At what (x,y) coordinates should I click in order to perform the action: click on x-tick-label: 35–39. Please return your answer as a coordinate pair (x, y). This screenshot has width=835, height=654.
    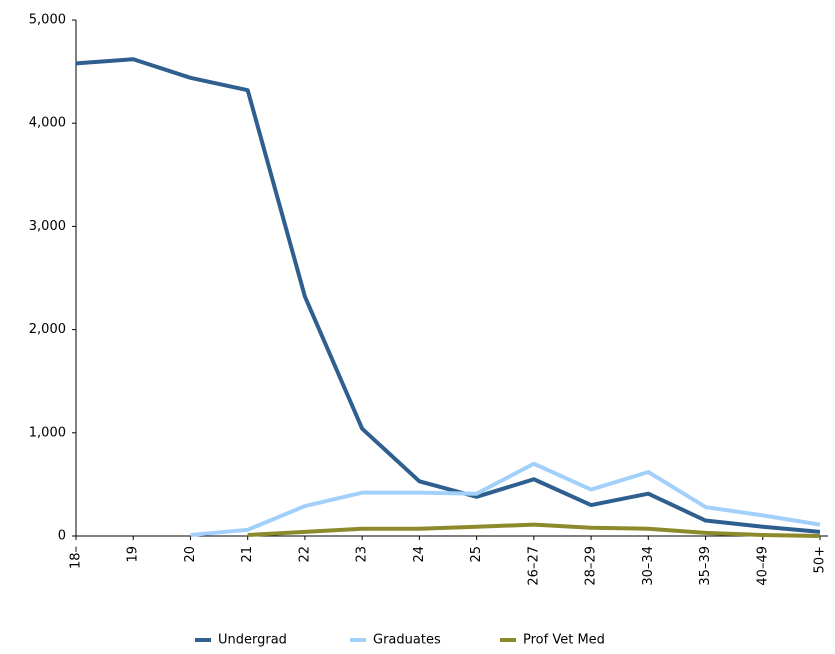
    Looking at the image, I should click on (705, 566).